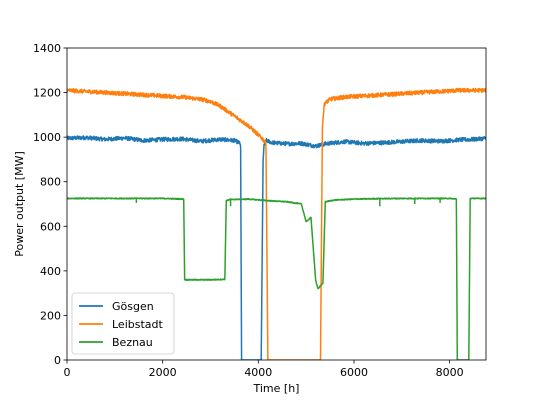 This screenshot has width=540, height=405. Describe the element at coordinates (50, 271) in the screenshot. I see `y-tick-label-2: 400` at that location.